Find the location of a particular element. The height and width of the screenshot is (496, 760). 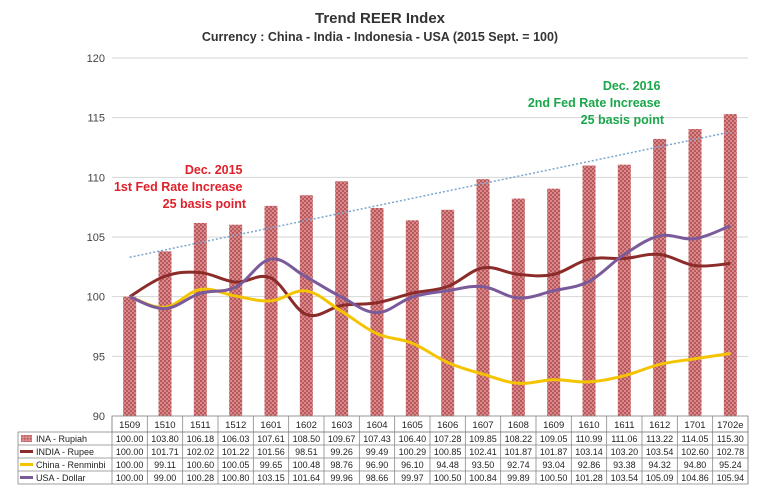

annotation-dec-2015-line2: 1st Fed Rate Increase is located at coordinates (178, 187).